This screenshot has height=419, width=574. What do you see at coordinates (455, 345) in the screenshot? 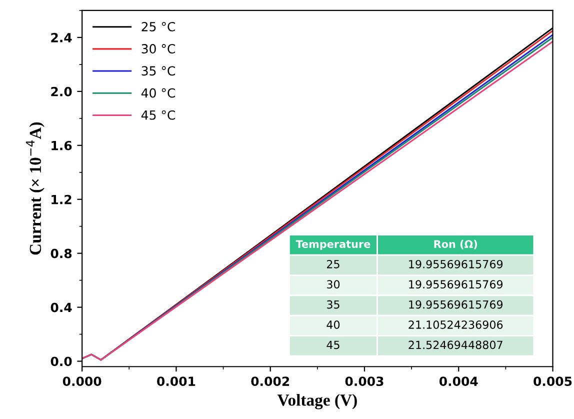
I see `annotation: 21.52469448807` at bounding box center [455, 345].